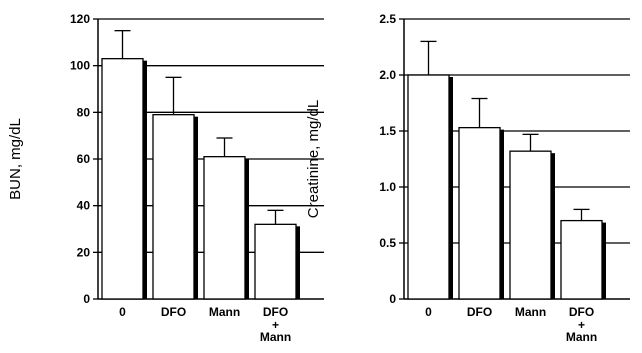 This screenshot has height=353, width=642. What do you see at coordinates (80, 66) in the screenshot?
I see `y-tick-label: 100` at bounding box center [80, 66].